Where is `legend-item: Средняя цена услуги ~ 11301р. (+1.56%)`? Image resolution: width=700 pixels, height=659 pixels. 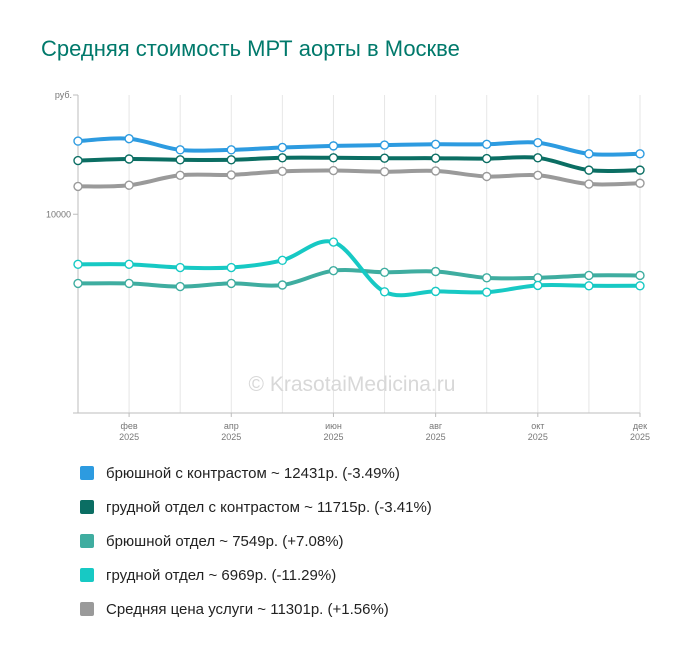 legend-item: Средняя цена услуги ~ 11301р. (+1.56%) is located at coordinates (256, 609).